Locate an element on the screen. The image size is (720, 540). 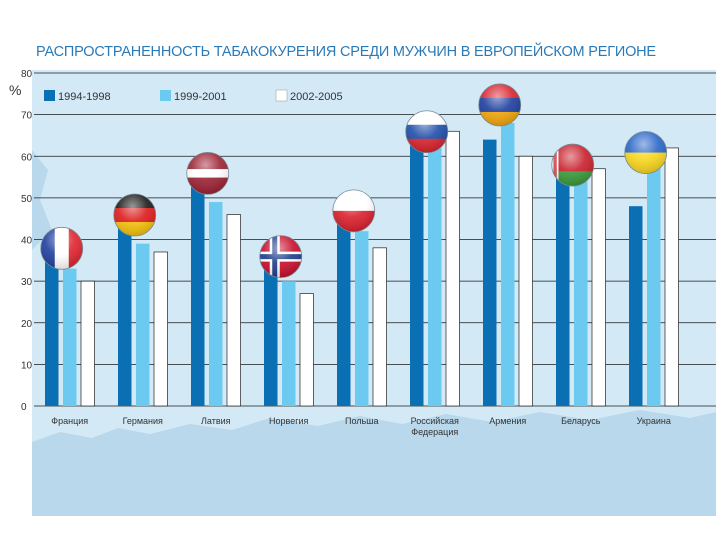
y-tick-label: 40 is located at coordinates (27, 241).